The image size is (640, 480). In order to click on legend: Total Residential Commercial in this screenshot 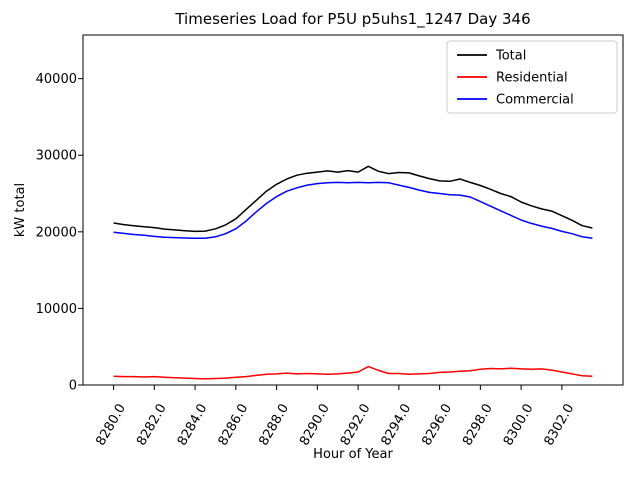, I will do `click(532, 77)`.